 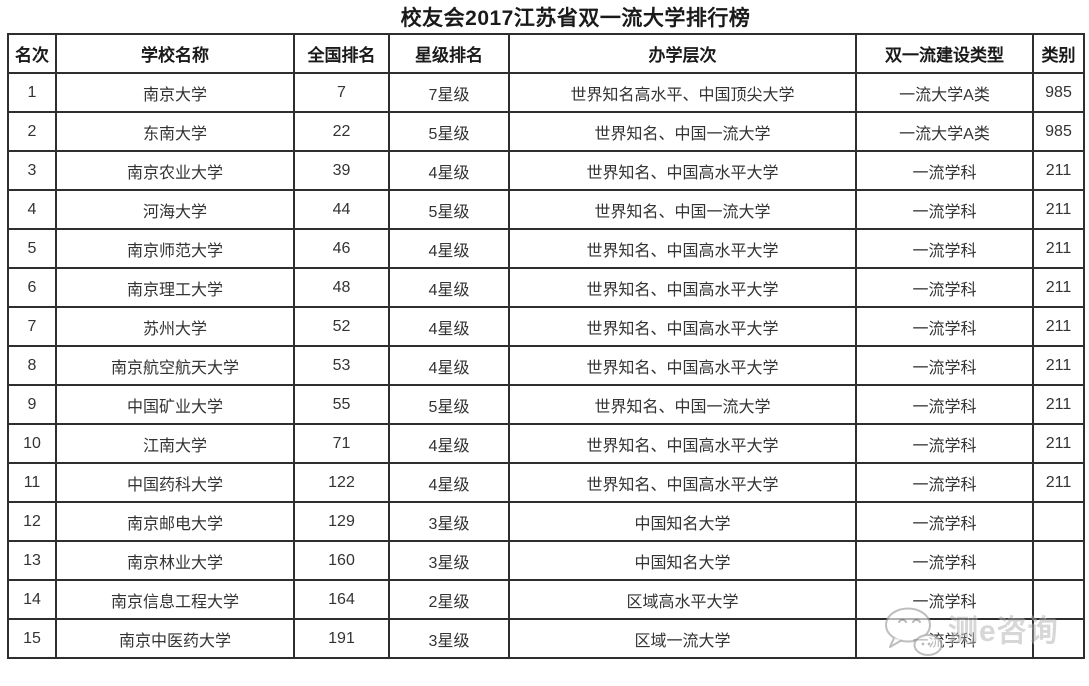 I want to click on table-cell: 南京信息工程大学, so click(x=175, y=599).